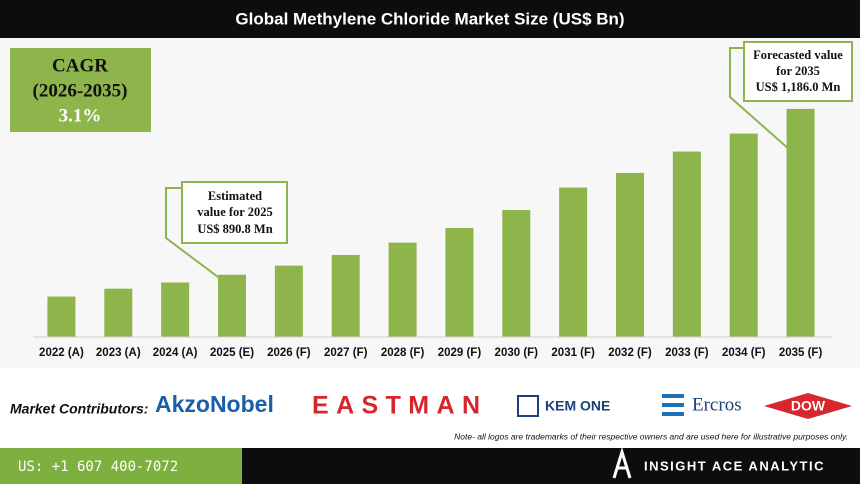 This screenshot has height=484, width=860. Describe the element at coordinates (801, 353) in the screenshot. I see `x-tick-label: 2035 (F)` at that location.